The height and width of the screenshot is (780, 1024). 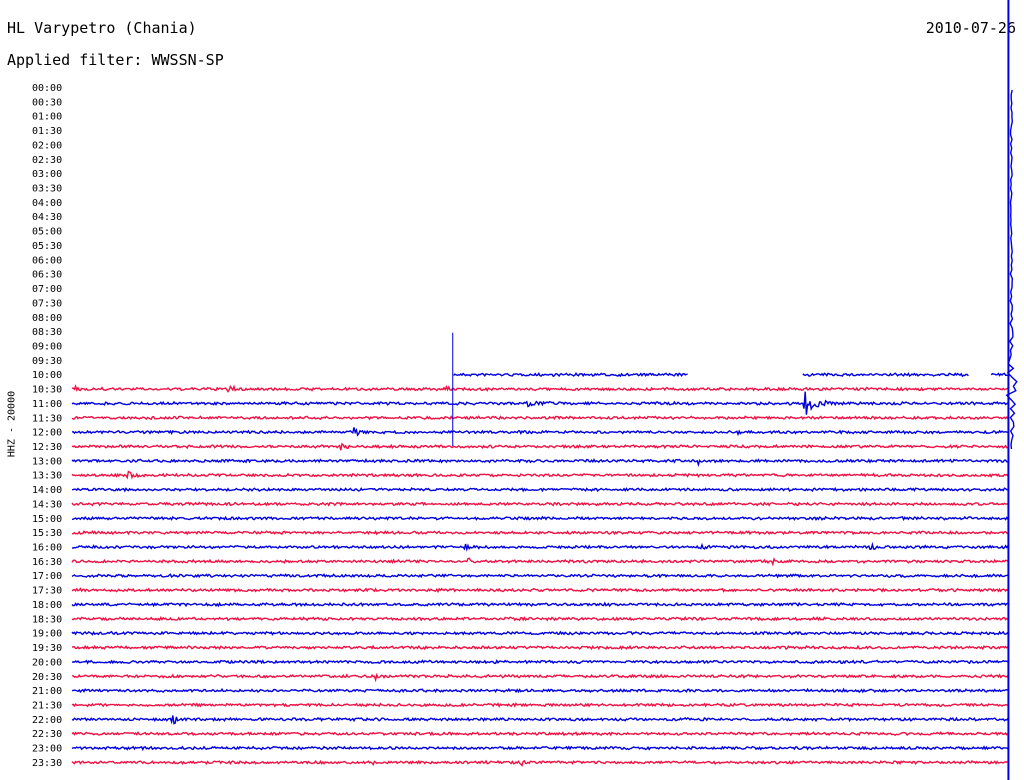 I want to click on tick-label: 17:00, so click(x=47, y=576).